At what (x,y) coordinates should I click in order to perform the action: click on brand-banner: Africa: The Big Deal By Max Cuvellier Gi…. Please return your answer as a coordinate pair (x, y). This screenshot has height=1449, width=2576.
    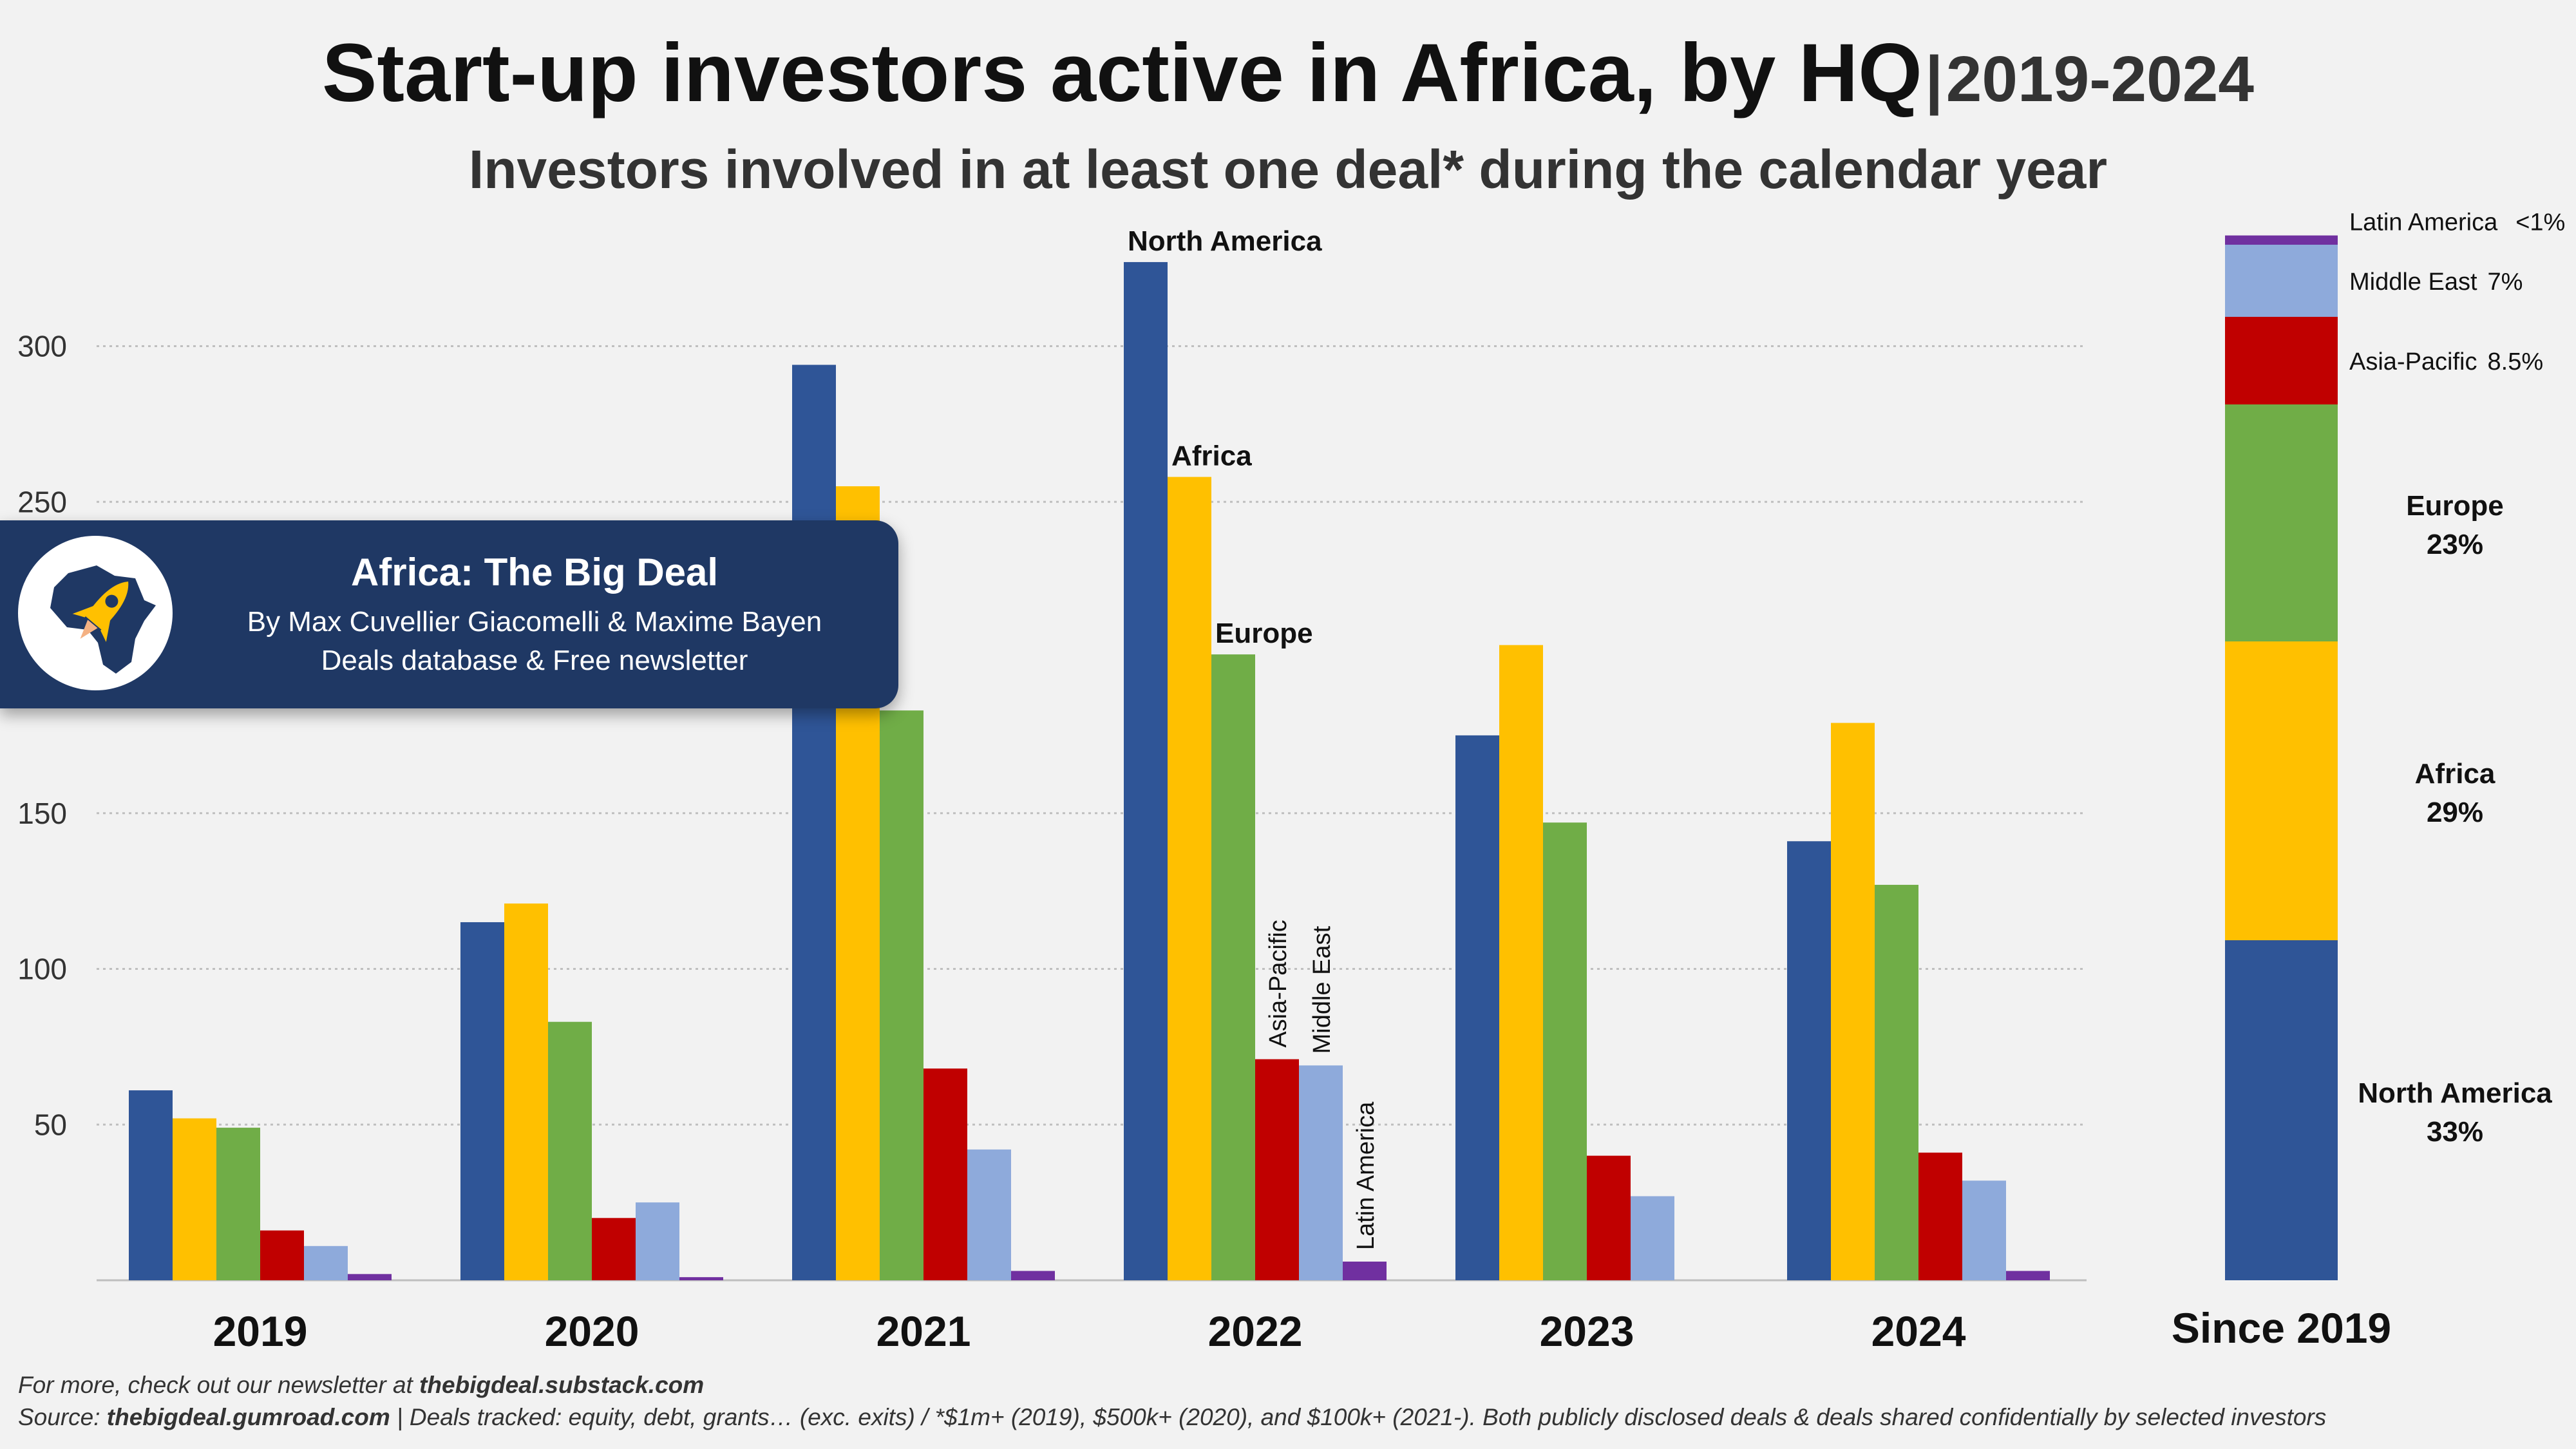
    Looking at the image, I should click on (449, 614).